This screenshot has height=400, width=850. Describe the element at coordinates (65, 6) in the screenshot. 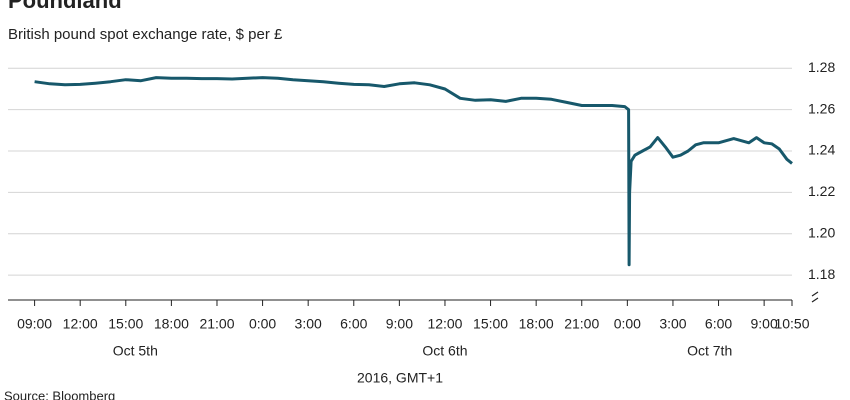

I see `chart-title: Poundland` at that location.